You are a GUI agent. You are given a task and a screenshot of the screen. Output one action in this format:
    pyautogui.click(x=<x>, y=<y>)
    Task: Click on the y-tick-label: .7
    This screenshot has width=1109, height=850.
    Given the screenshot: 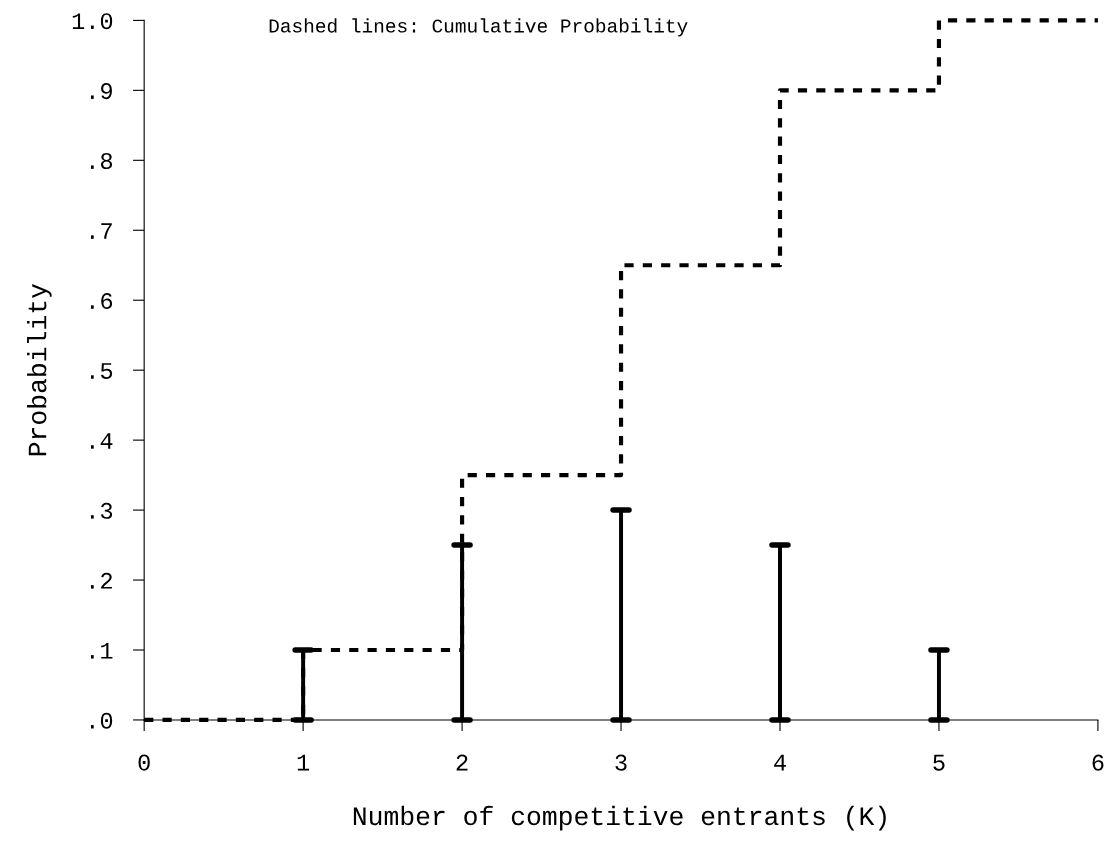 What is the action you would take?
    pyautogui.click(x=101, y=231)
    